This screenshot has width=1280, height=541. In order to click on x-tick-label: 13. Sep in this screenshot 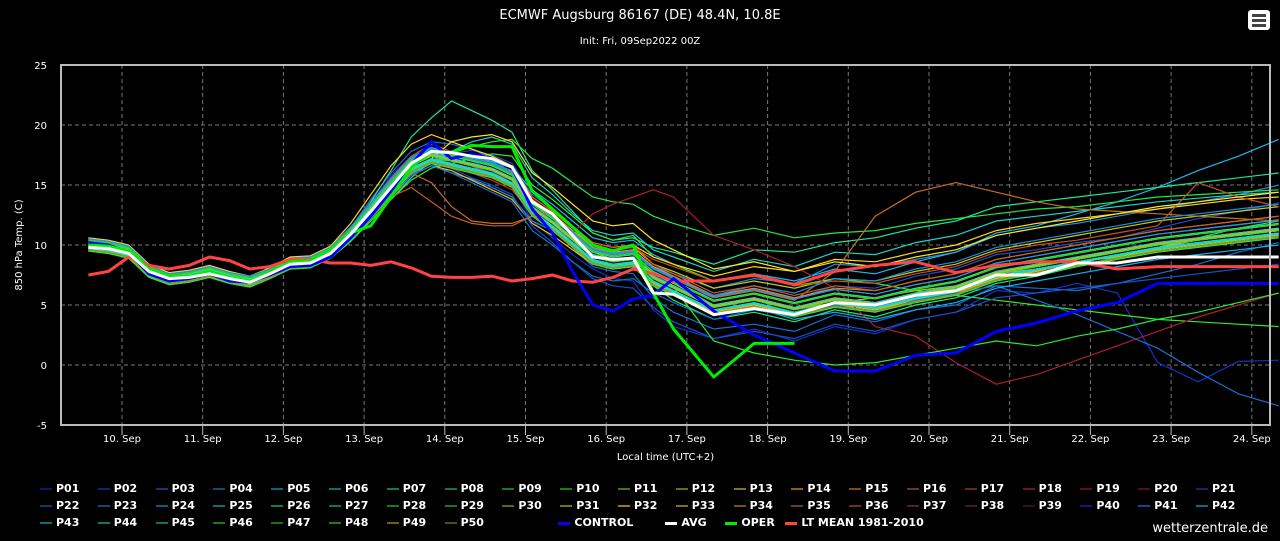, I will do `click(364, 439)`.